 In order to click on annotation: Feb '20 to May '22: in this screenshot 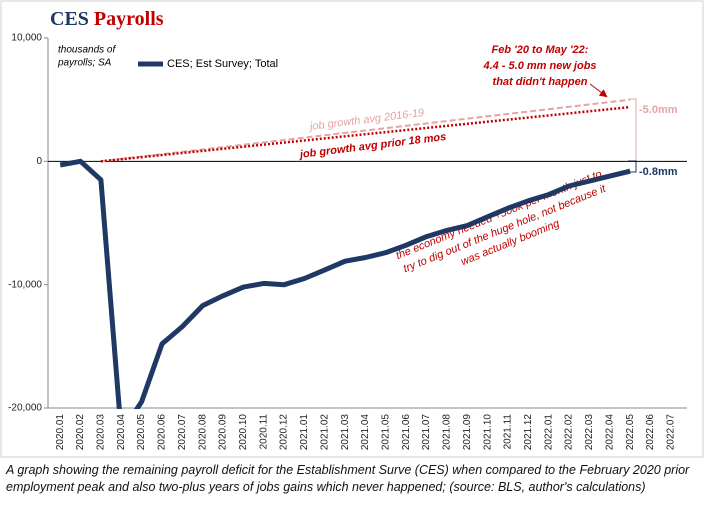, I will do `click(540, 50)`.